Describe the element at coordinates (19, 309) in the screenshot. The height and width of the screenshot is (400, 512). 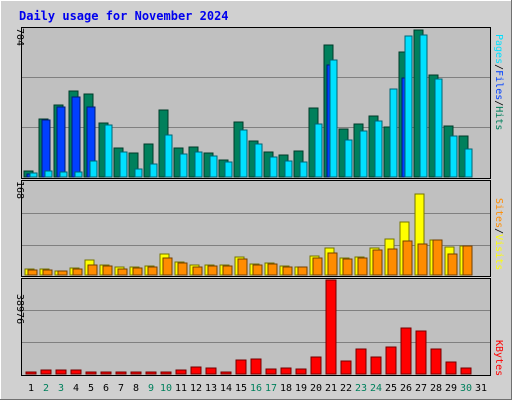
I see `ymax-label-kbytes-panel: 38976` at that location.